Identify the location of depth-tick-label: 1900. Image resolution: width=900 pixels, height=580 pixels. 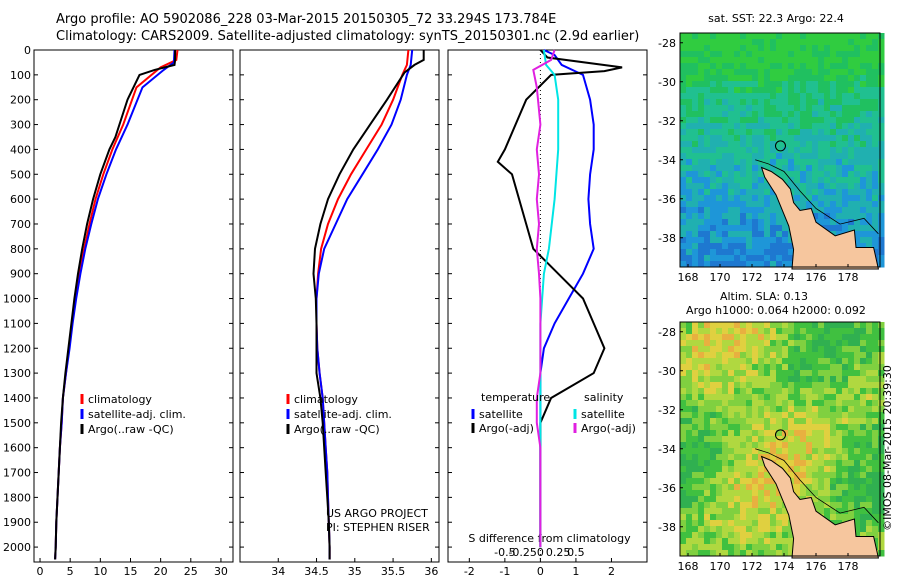
(17, 522).